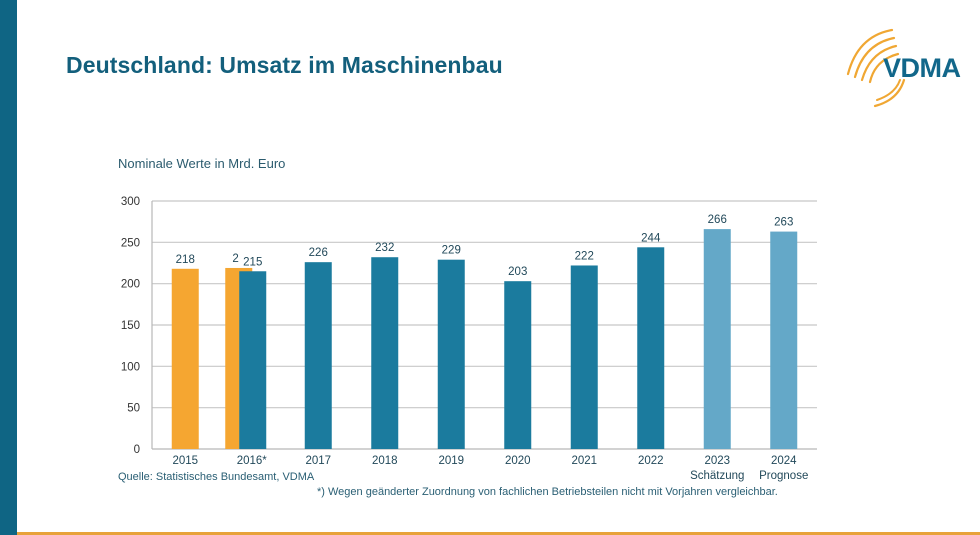  Describe the element at coordinates (451, 251) in the screenshot. I see `data-label-2019: 229` at that location.